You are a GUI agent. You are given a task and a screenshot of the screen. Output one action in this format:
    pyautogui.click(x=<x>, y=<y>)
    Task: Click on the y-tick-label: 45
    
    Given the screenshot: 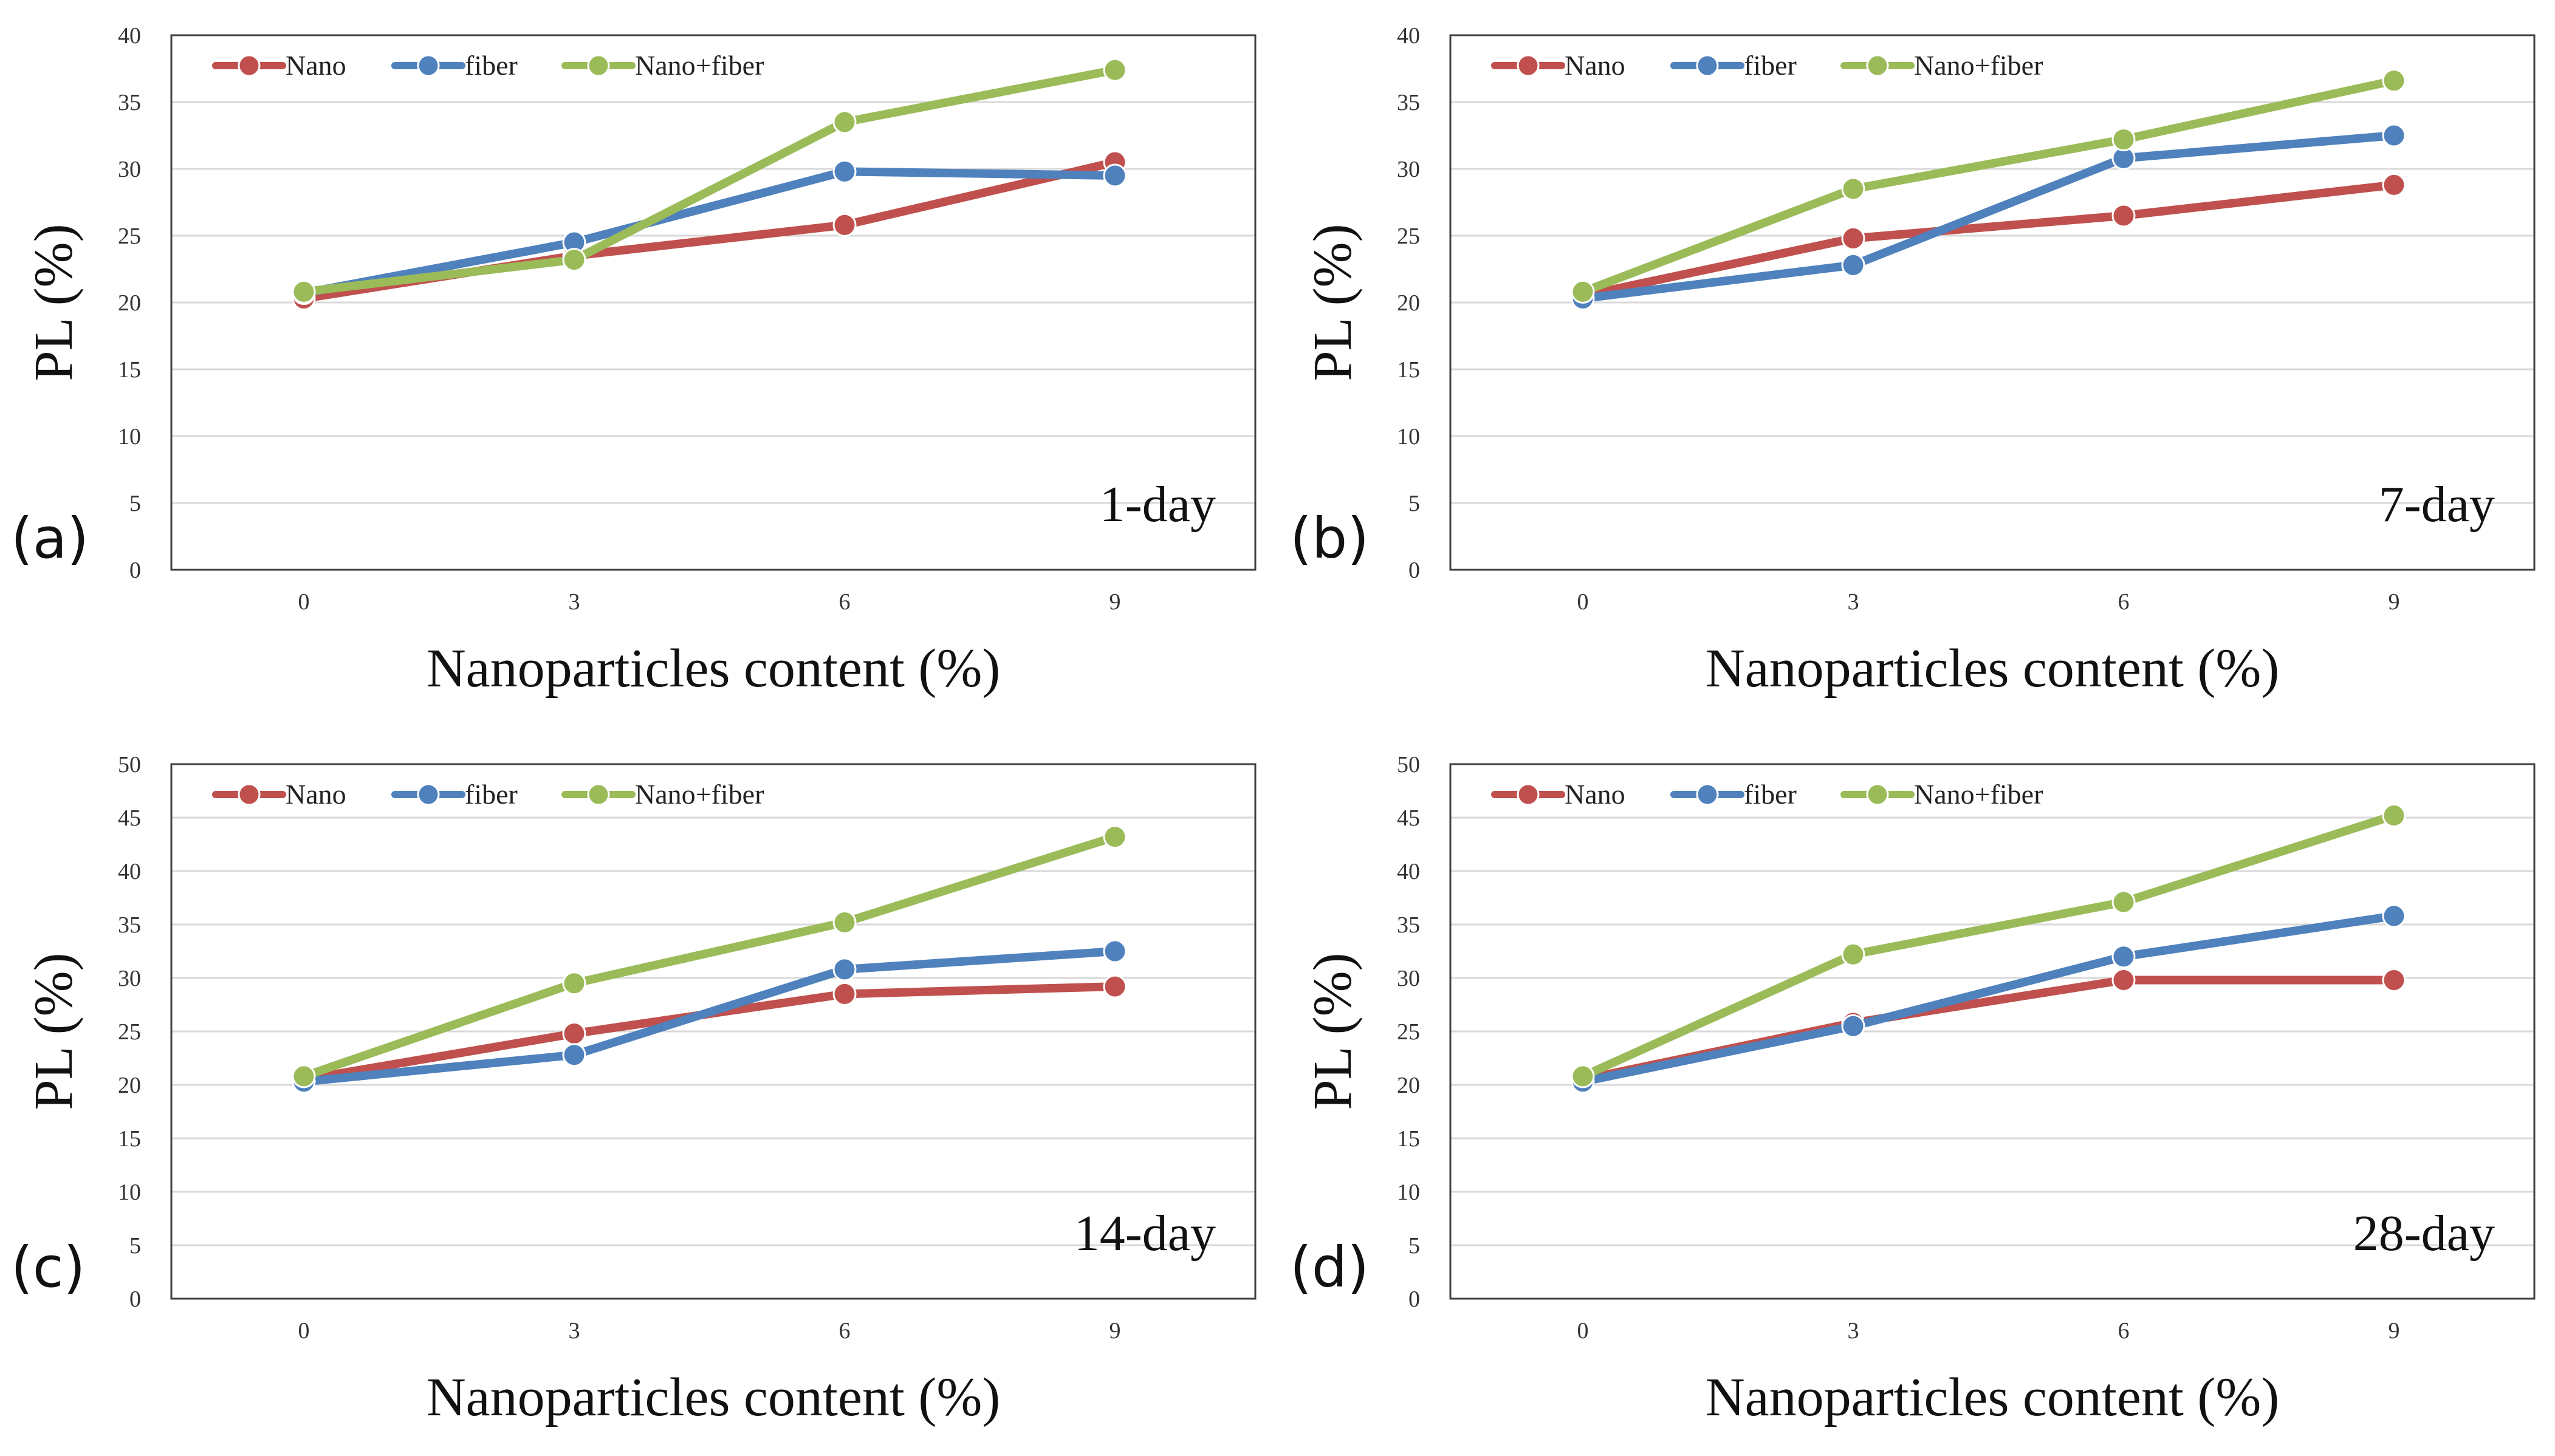 What is the action you would take?
    pyautogui.click(x=1408, y=818)
    